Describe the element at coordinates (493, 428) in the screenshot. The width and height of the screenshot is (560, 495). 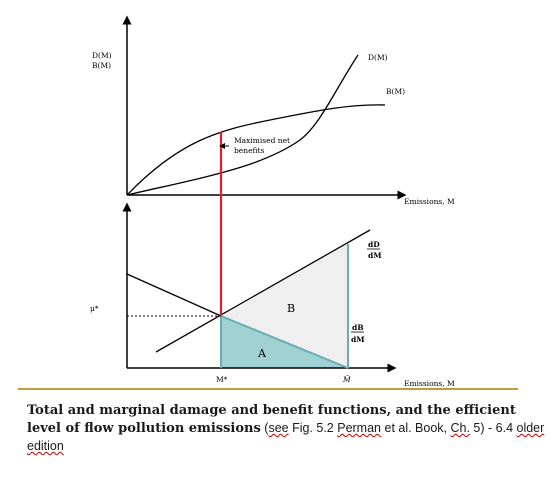
I see `caption-tail: 5) - 6.4` at that location.